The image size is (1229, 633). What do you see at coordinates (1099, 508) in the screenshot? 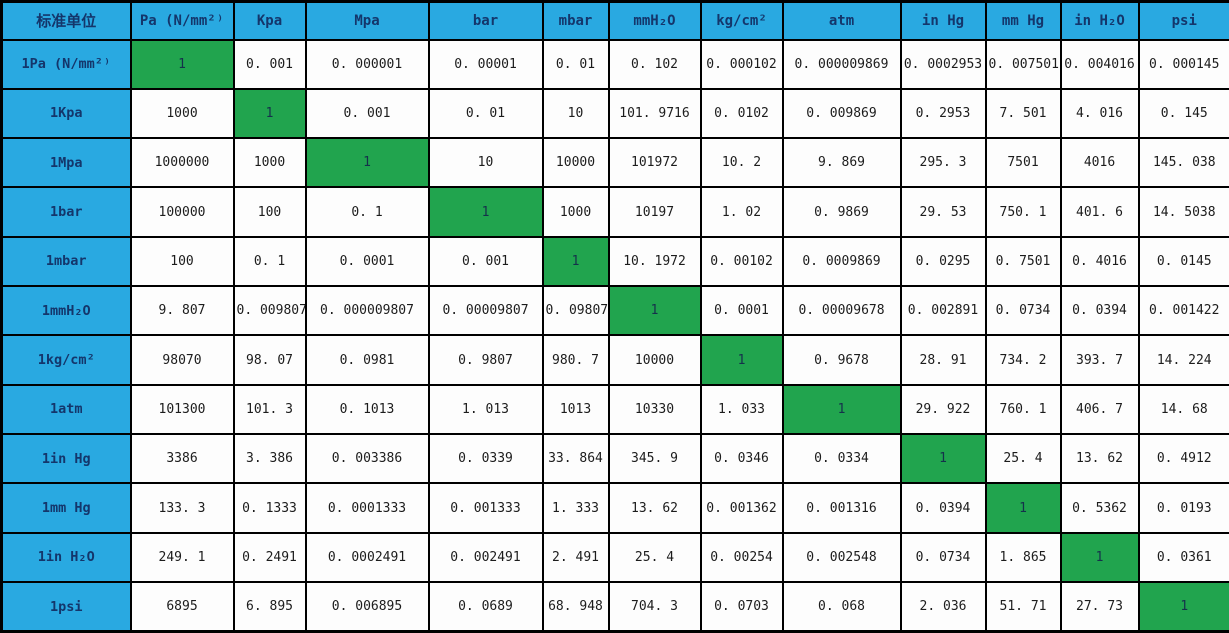
I see `conversion-value-cell: 0. 5362` at bounding box center [1099, 508].